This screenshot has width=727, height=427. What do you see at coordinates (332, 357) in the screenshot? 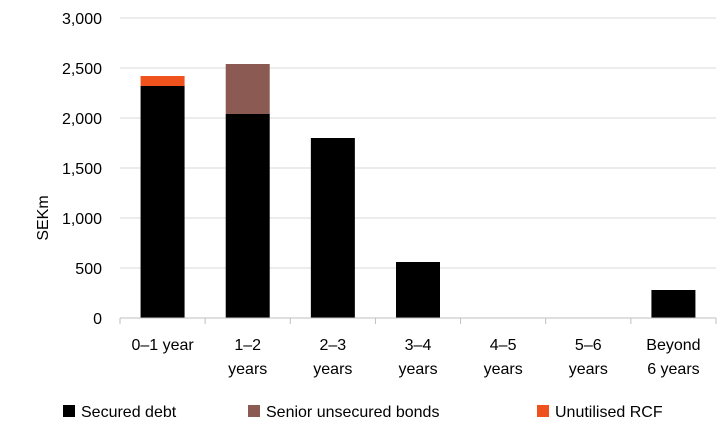
I see `x-category-label: 2–3 years` at bounding box center [332, 357].